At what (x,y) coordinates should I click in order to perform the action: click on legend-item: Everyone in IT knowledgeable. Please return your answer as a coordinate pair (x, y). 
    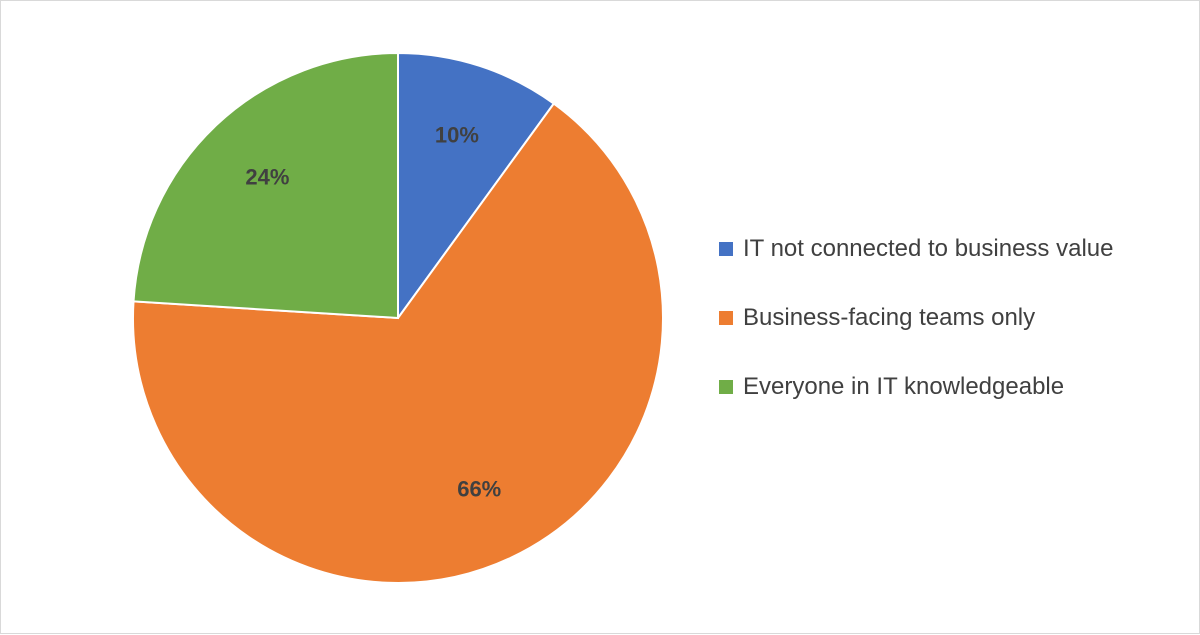
    Looking at the image, I should click on (916, 387).